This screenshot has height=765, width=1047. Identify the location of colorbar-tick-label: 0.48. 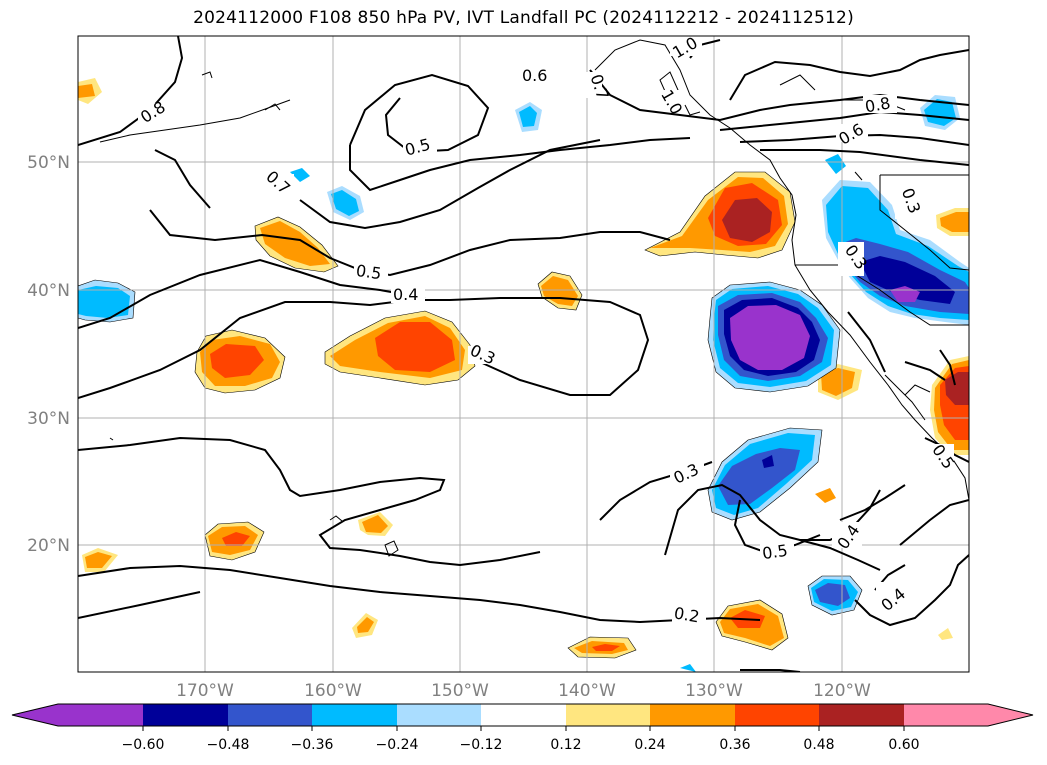
(818, 745).